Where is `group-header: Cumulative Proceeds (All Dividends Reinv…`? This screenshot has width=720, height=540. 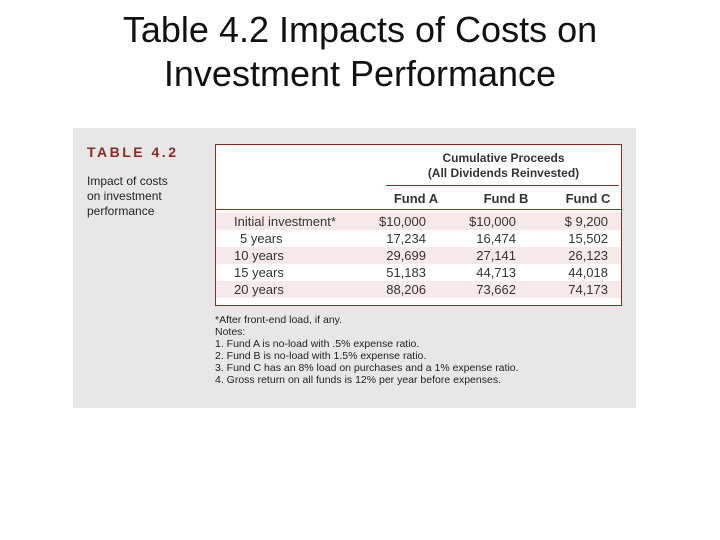 group-header: Cumulative Proceeds (All Dividends Reinv… is located at coordinates (503, 166).